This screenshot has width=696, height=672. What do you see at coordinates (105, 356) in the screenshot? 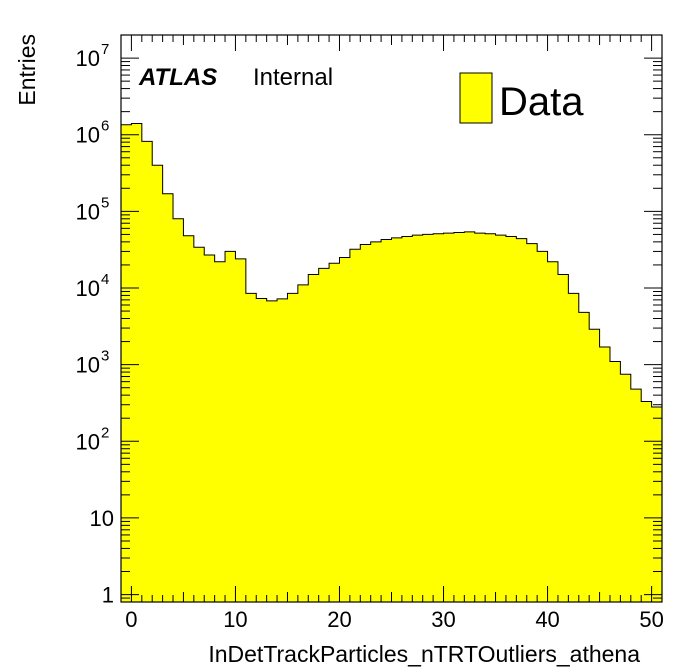
I see `y-tick-exponent: 3` at bounding box center [105, 356].